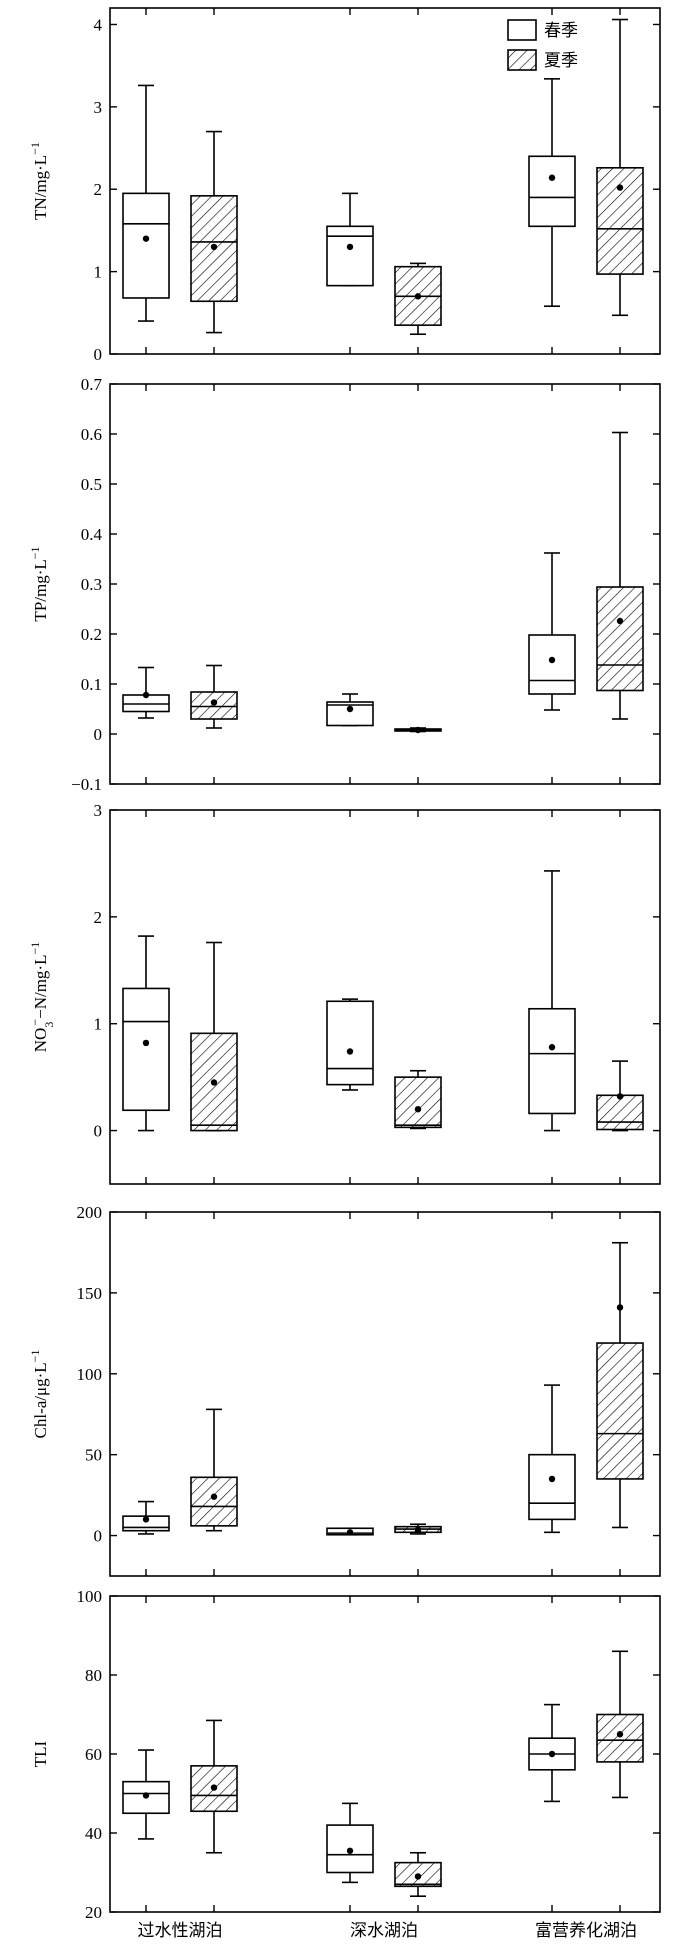 Image resolution: width=700 pixels, height=1946 pixels. I want to click on y-tick-label: 0.7, so click(92, 384).